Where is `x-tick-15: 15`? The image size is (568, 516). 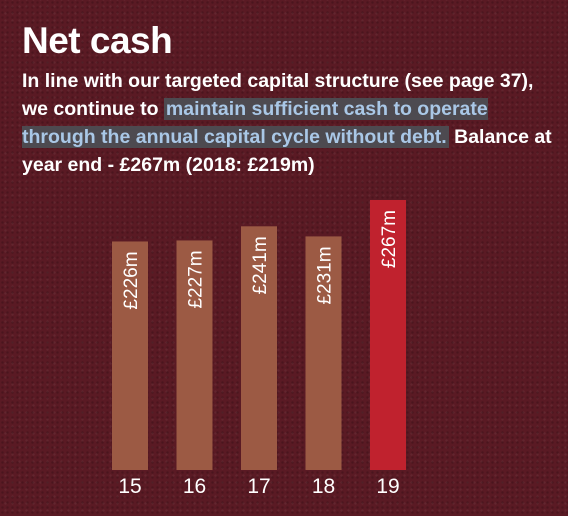 x-tick-15: 15 is located at coordinates (129, 486).